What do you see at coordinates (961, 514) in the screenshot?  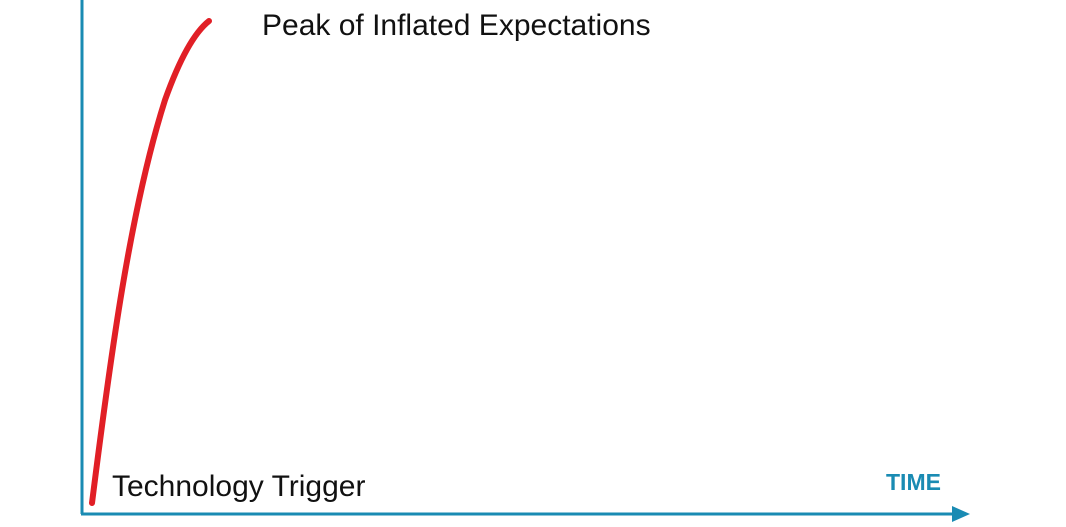 I see `x-axis-arrowhead` at bounding box center [961, 514].